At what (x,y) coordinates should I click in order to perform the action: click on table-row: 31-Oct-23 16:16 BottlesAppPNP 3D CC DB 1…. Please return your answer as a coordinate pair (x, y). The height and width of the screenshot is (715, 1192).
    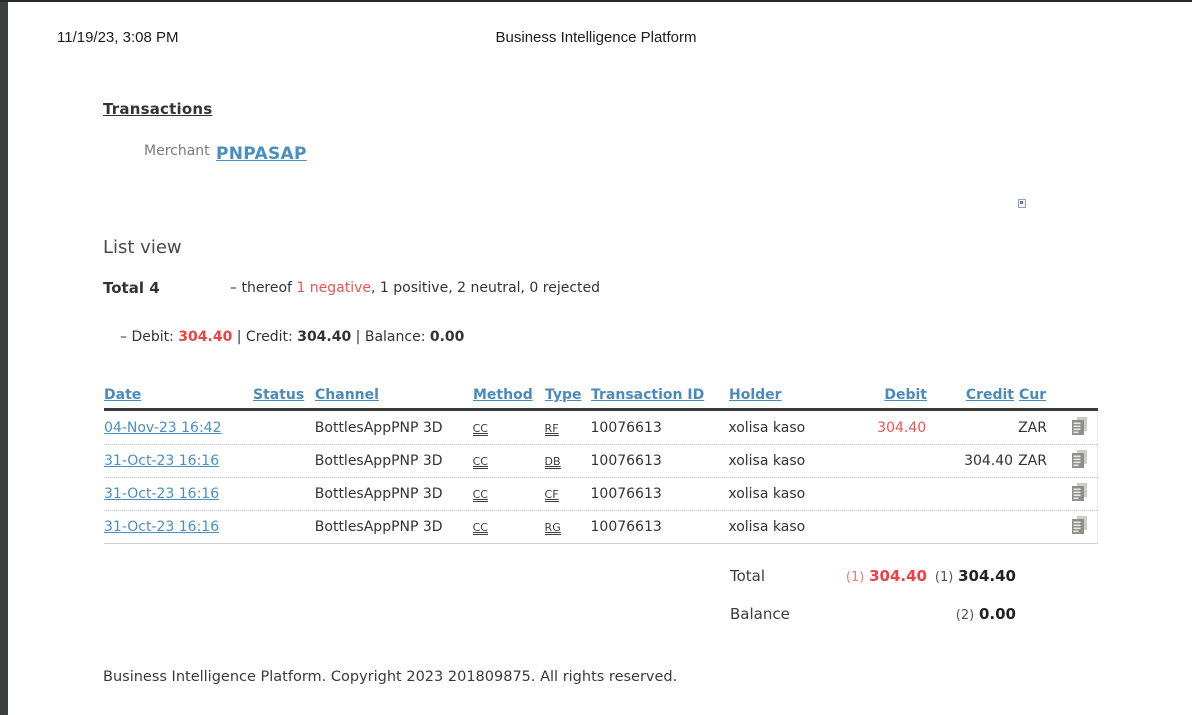
    Looking at the image, I should click on (600, 460).